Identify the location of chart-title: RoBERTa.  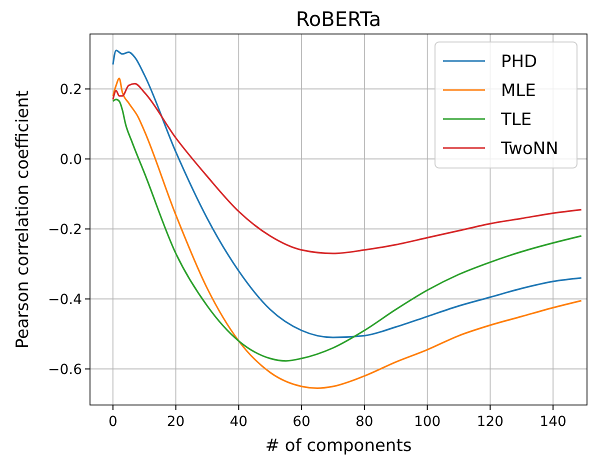
(339, 19).